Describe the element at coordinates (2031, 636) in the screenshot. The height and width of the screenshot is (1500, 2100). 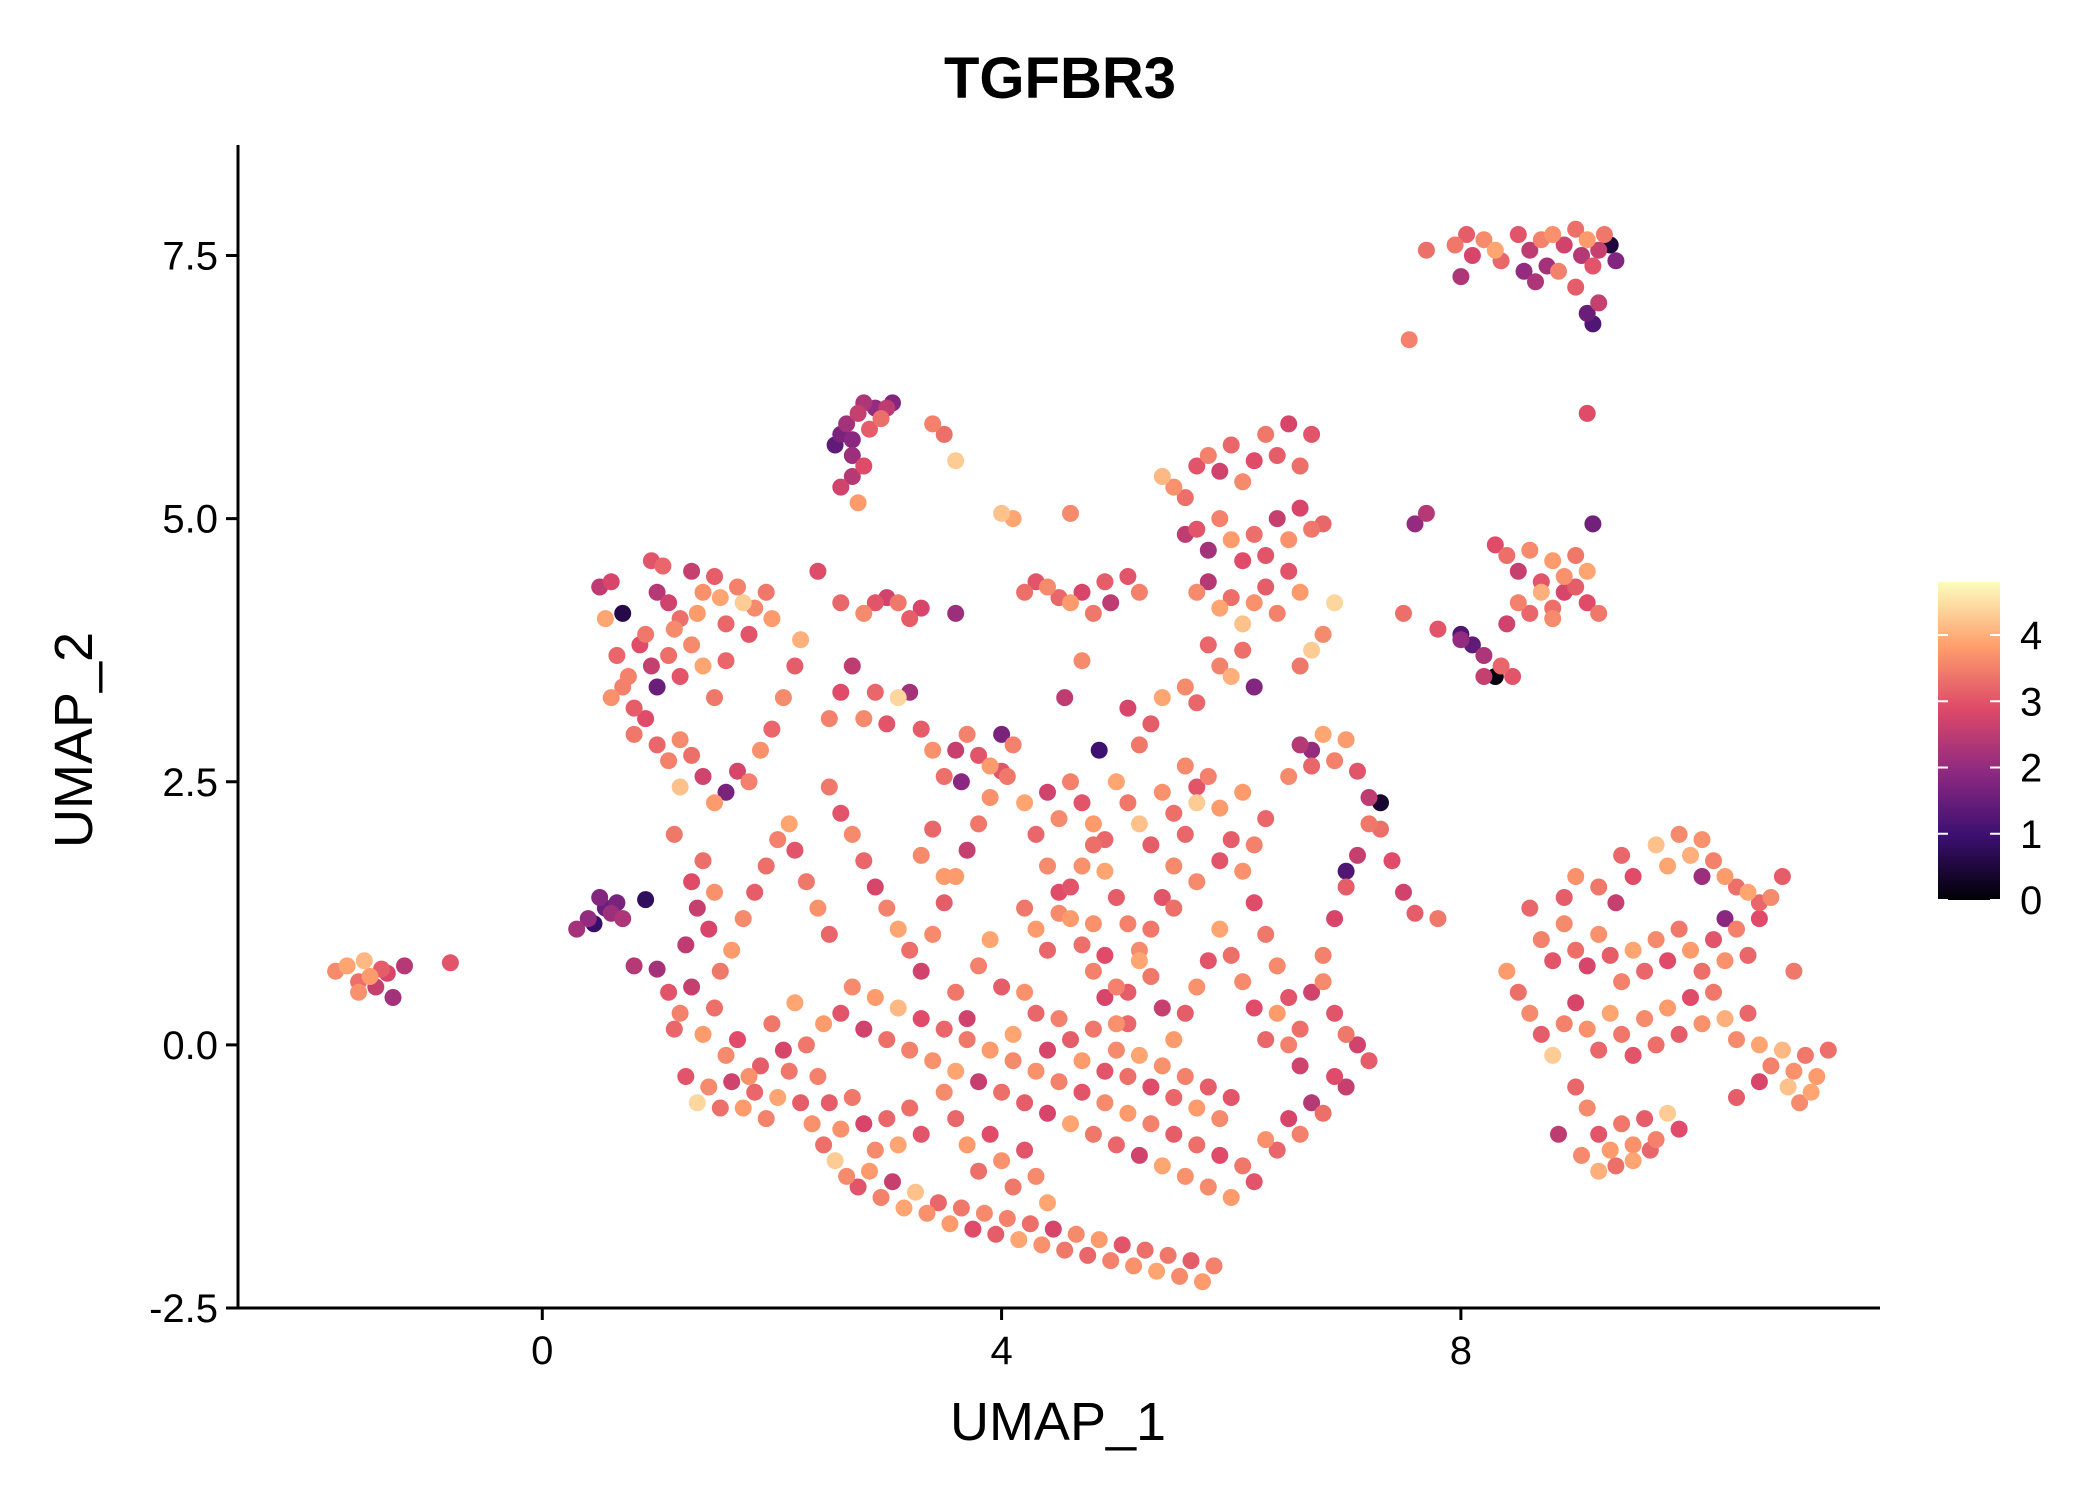
I see `colorbar-tick-label: 4` at that location.